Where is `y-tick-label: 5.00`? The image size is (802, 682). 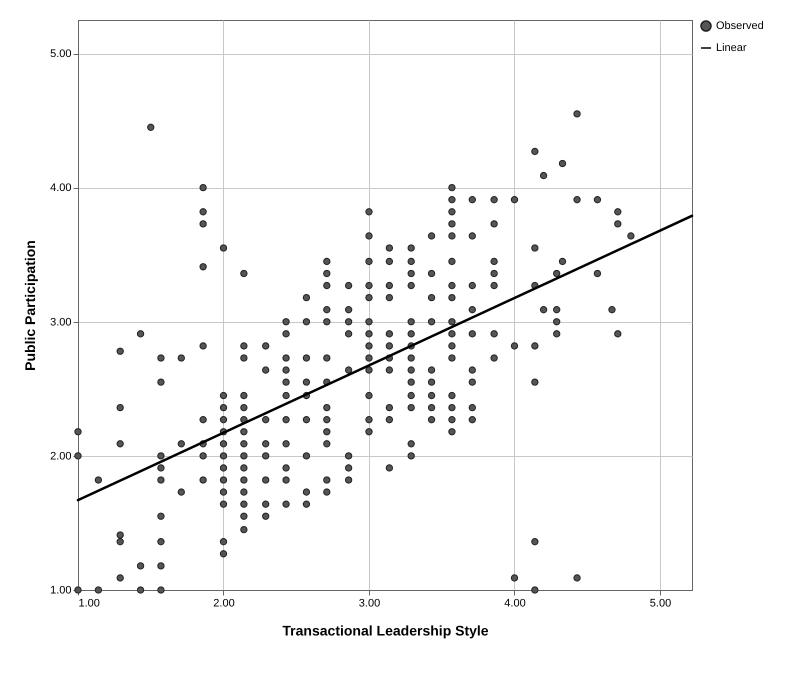 y-tick-label: 5.00 is located at coordinates (61, 54).